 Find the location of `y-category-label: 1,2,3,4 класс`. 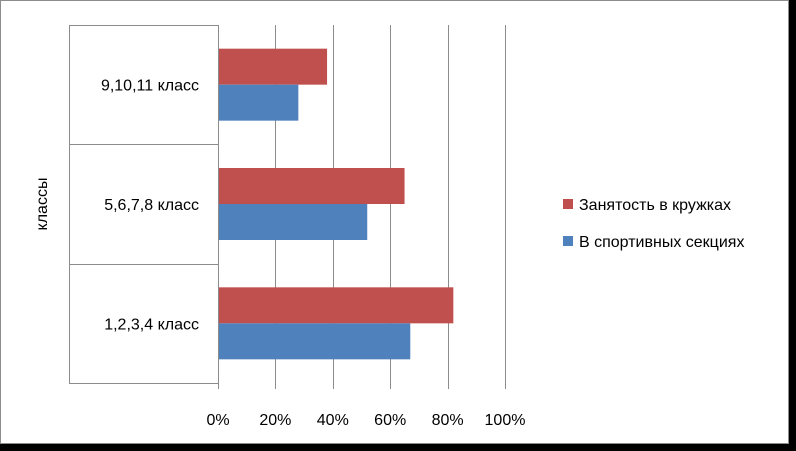

y-category-label: 1,2,3,4 класс is located at coordinates (151, 324).